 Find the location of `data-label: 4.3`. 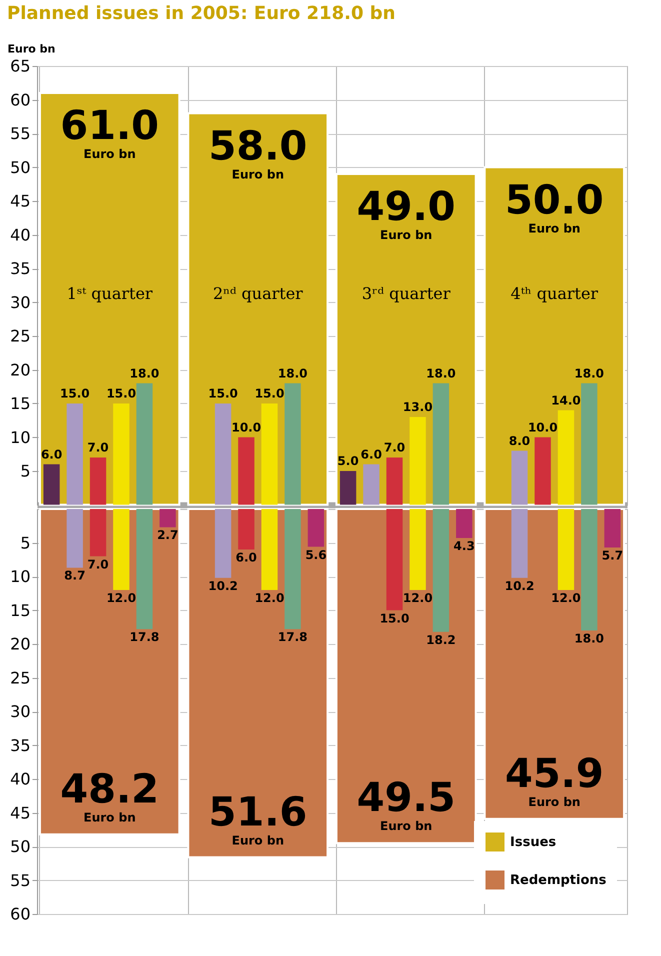

data-label: 4.3 is located at coordinates (464, 546).